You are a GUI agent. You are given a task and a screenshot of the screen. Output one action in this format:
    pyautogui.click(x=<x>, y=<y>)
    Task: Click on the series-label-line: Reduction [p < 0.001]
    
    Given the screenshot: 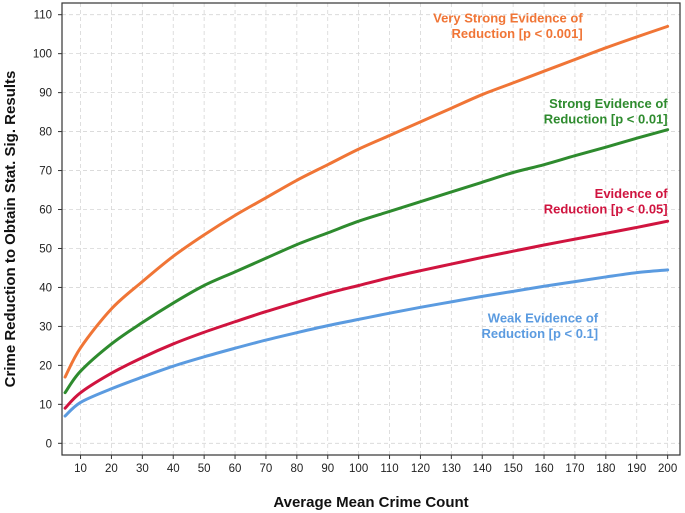 What is the action you would take?
    pyautogui.click(x=517, y=33)
    